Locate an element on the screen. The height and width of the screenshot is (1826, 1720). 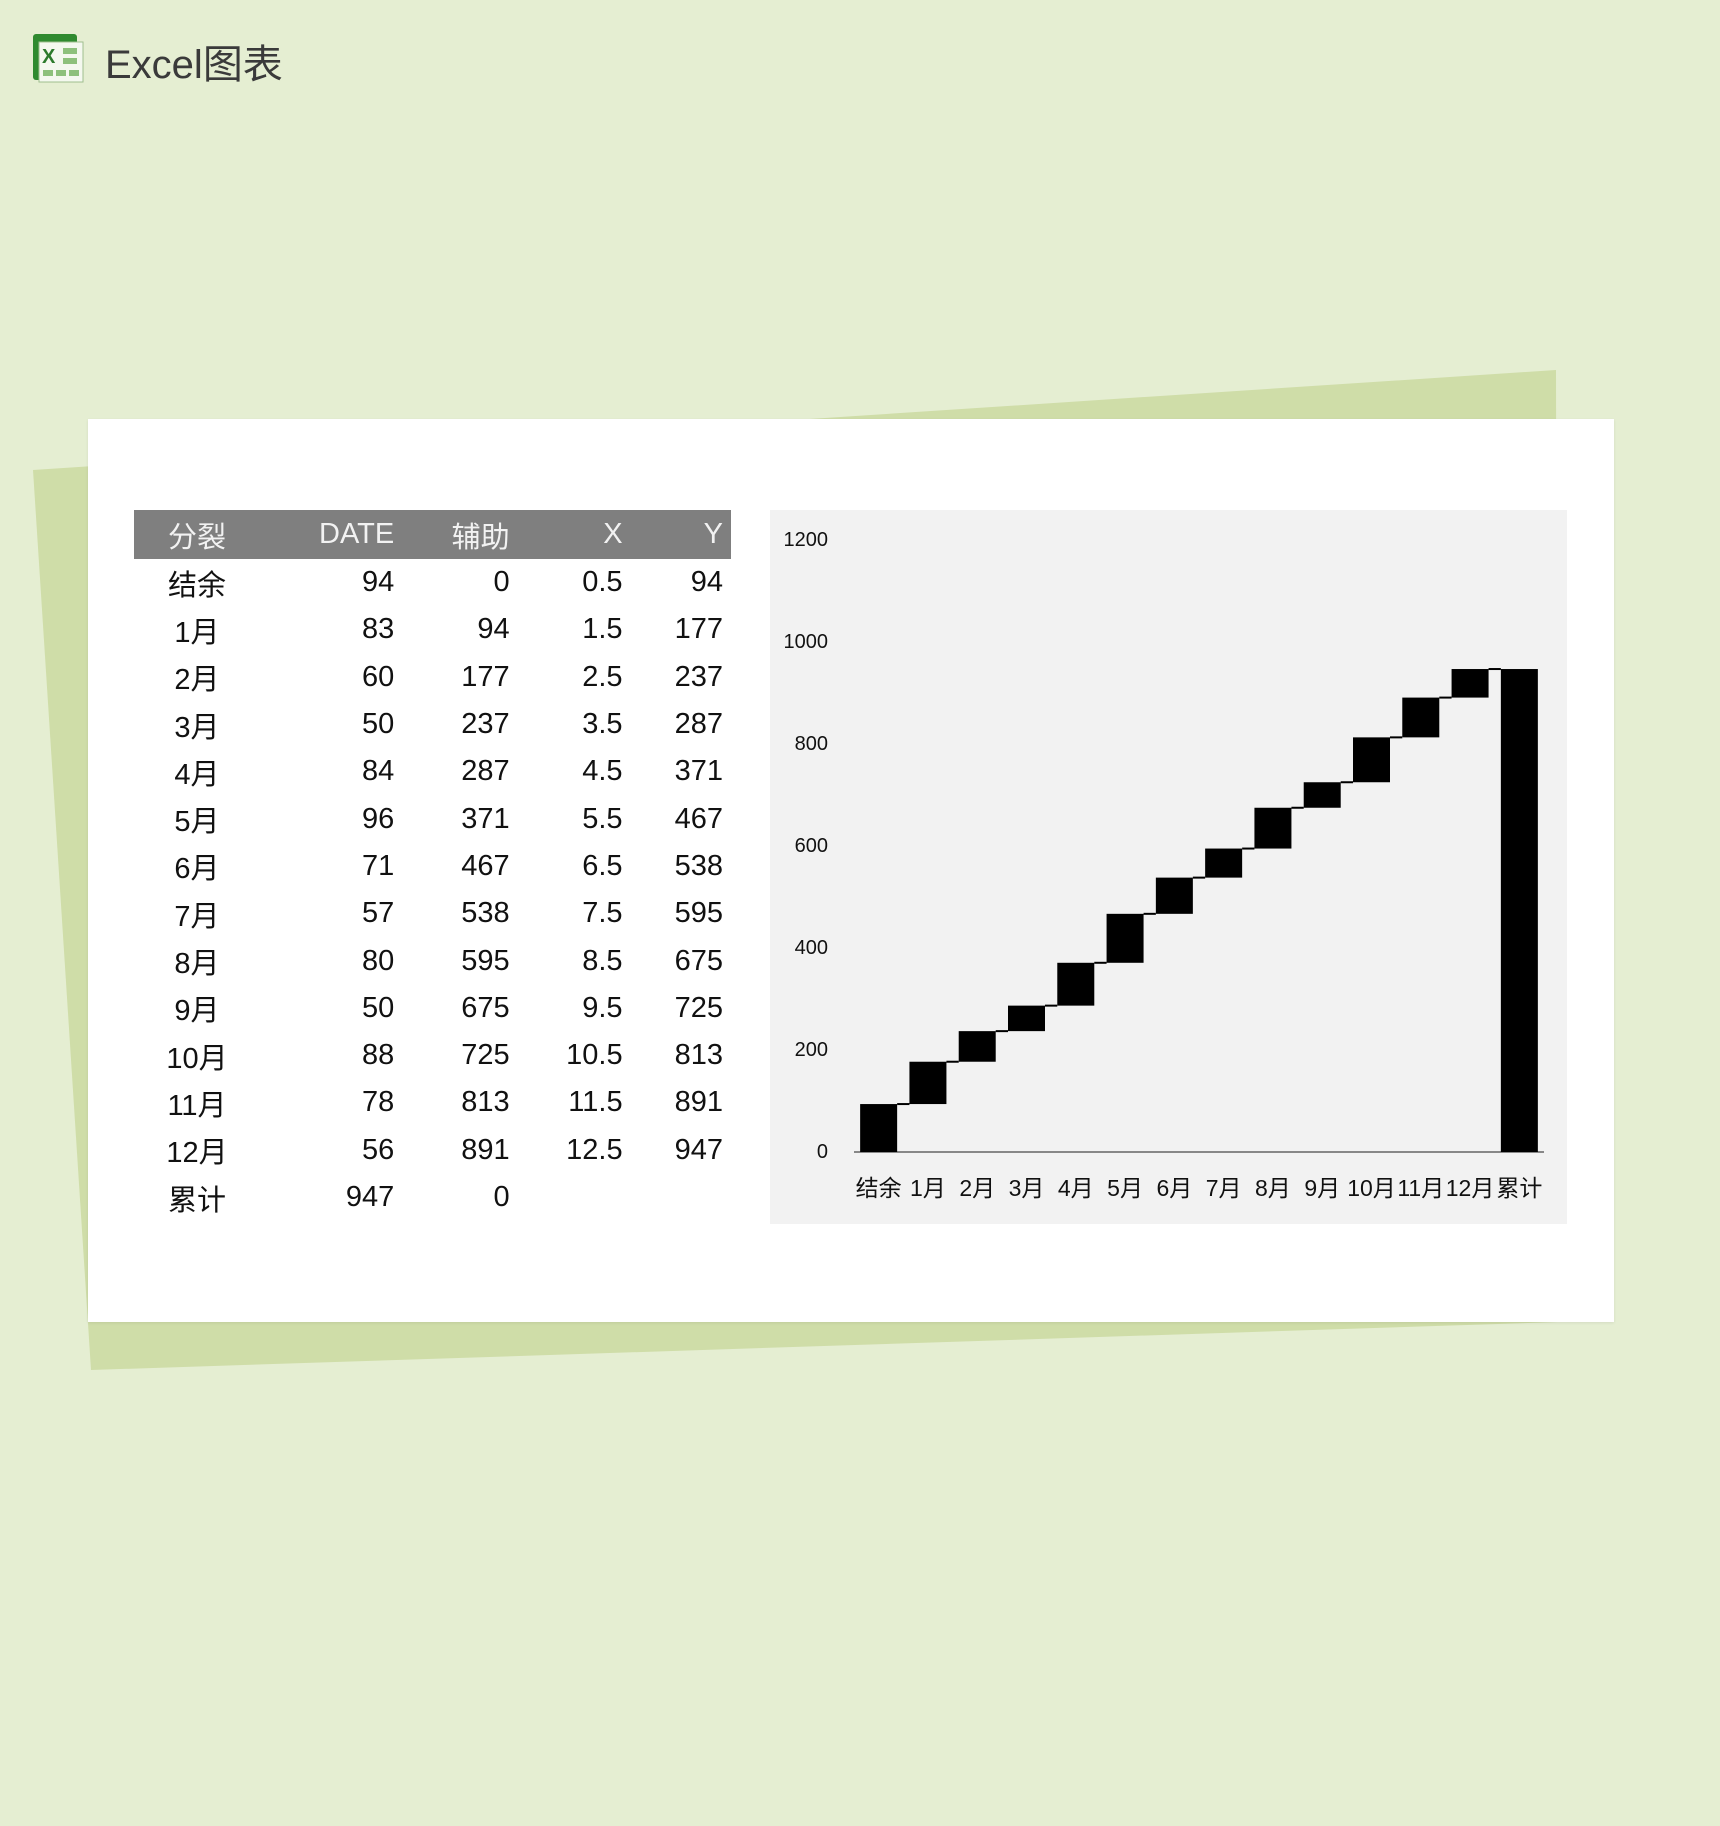
y-tick-label: 0 is located at coordinates (822, 1152).